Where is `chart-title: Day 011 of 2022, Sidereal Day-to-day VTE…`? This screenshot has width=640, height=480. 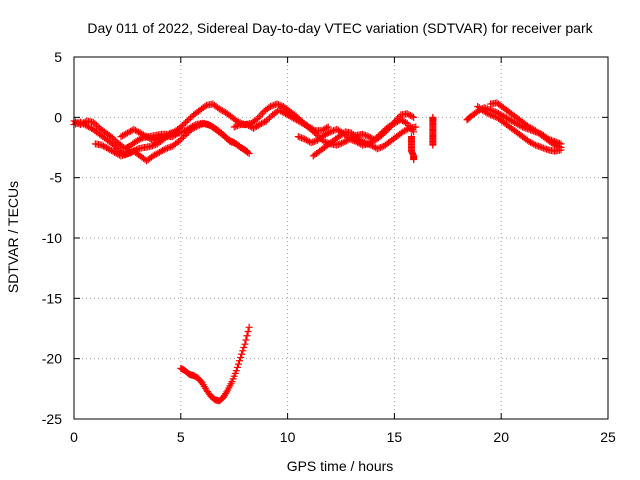
chart-title: Day 011 of 2022, Sidereal Day-to-day VTE… is located at coordinates (340, 28).